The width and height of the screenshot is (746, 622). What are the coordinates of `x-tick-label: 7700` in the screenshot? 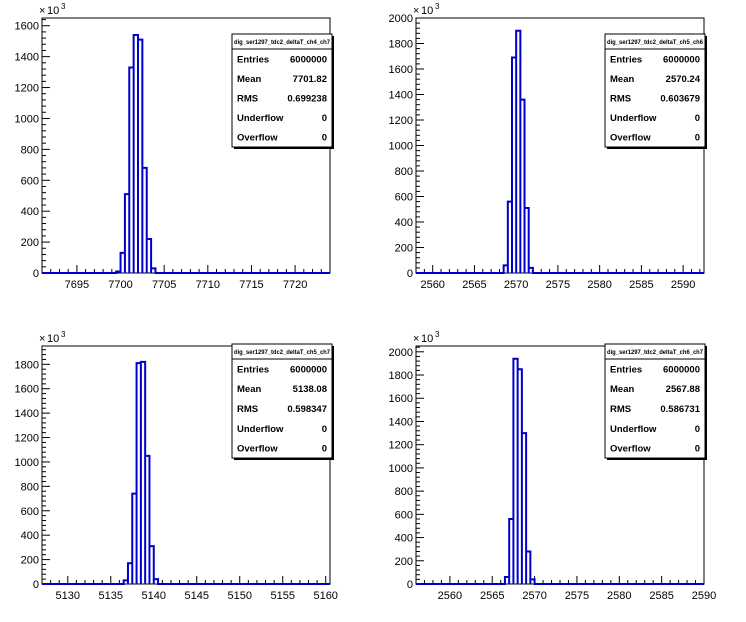 It's located at (120, 285).